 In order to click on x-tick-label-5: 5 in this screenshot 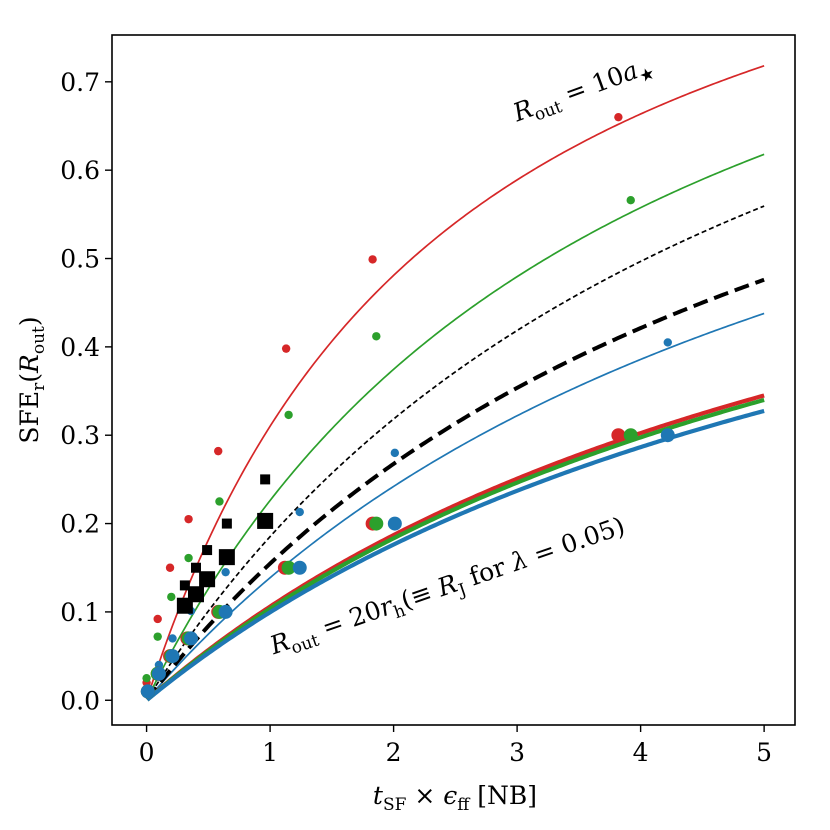, I will do `click(764, 752)`.